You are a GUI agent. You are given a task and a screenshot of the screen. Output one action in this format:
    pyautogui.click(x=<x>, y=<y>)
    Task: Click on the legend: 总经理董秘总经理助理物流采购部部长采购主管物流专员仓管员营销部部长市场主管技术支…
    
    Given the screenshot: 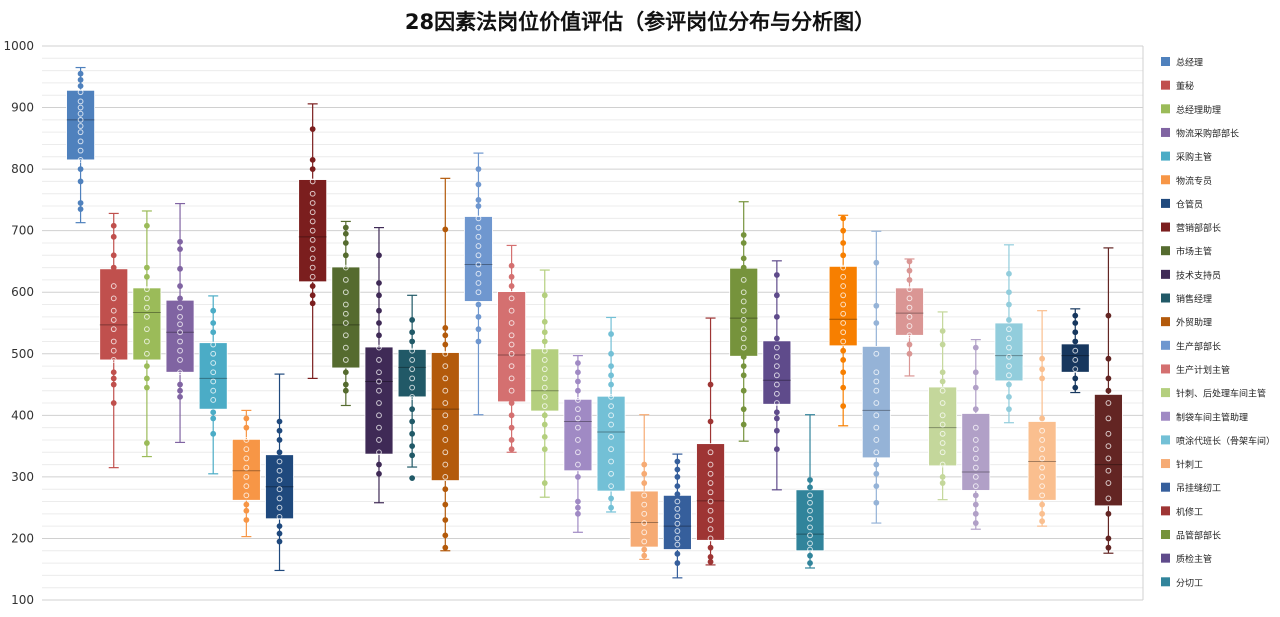 What is the action you would take?
    pyautogui.click(x=1218, y=323)
    